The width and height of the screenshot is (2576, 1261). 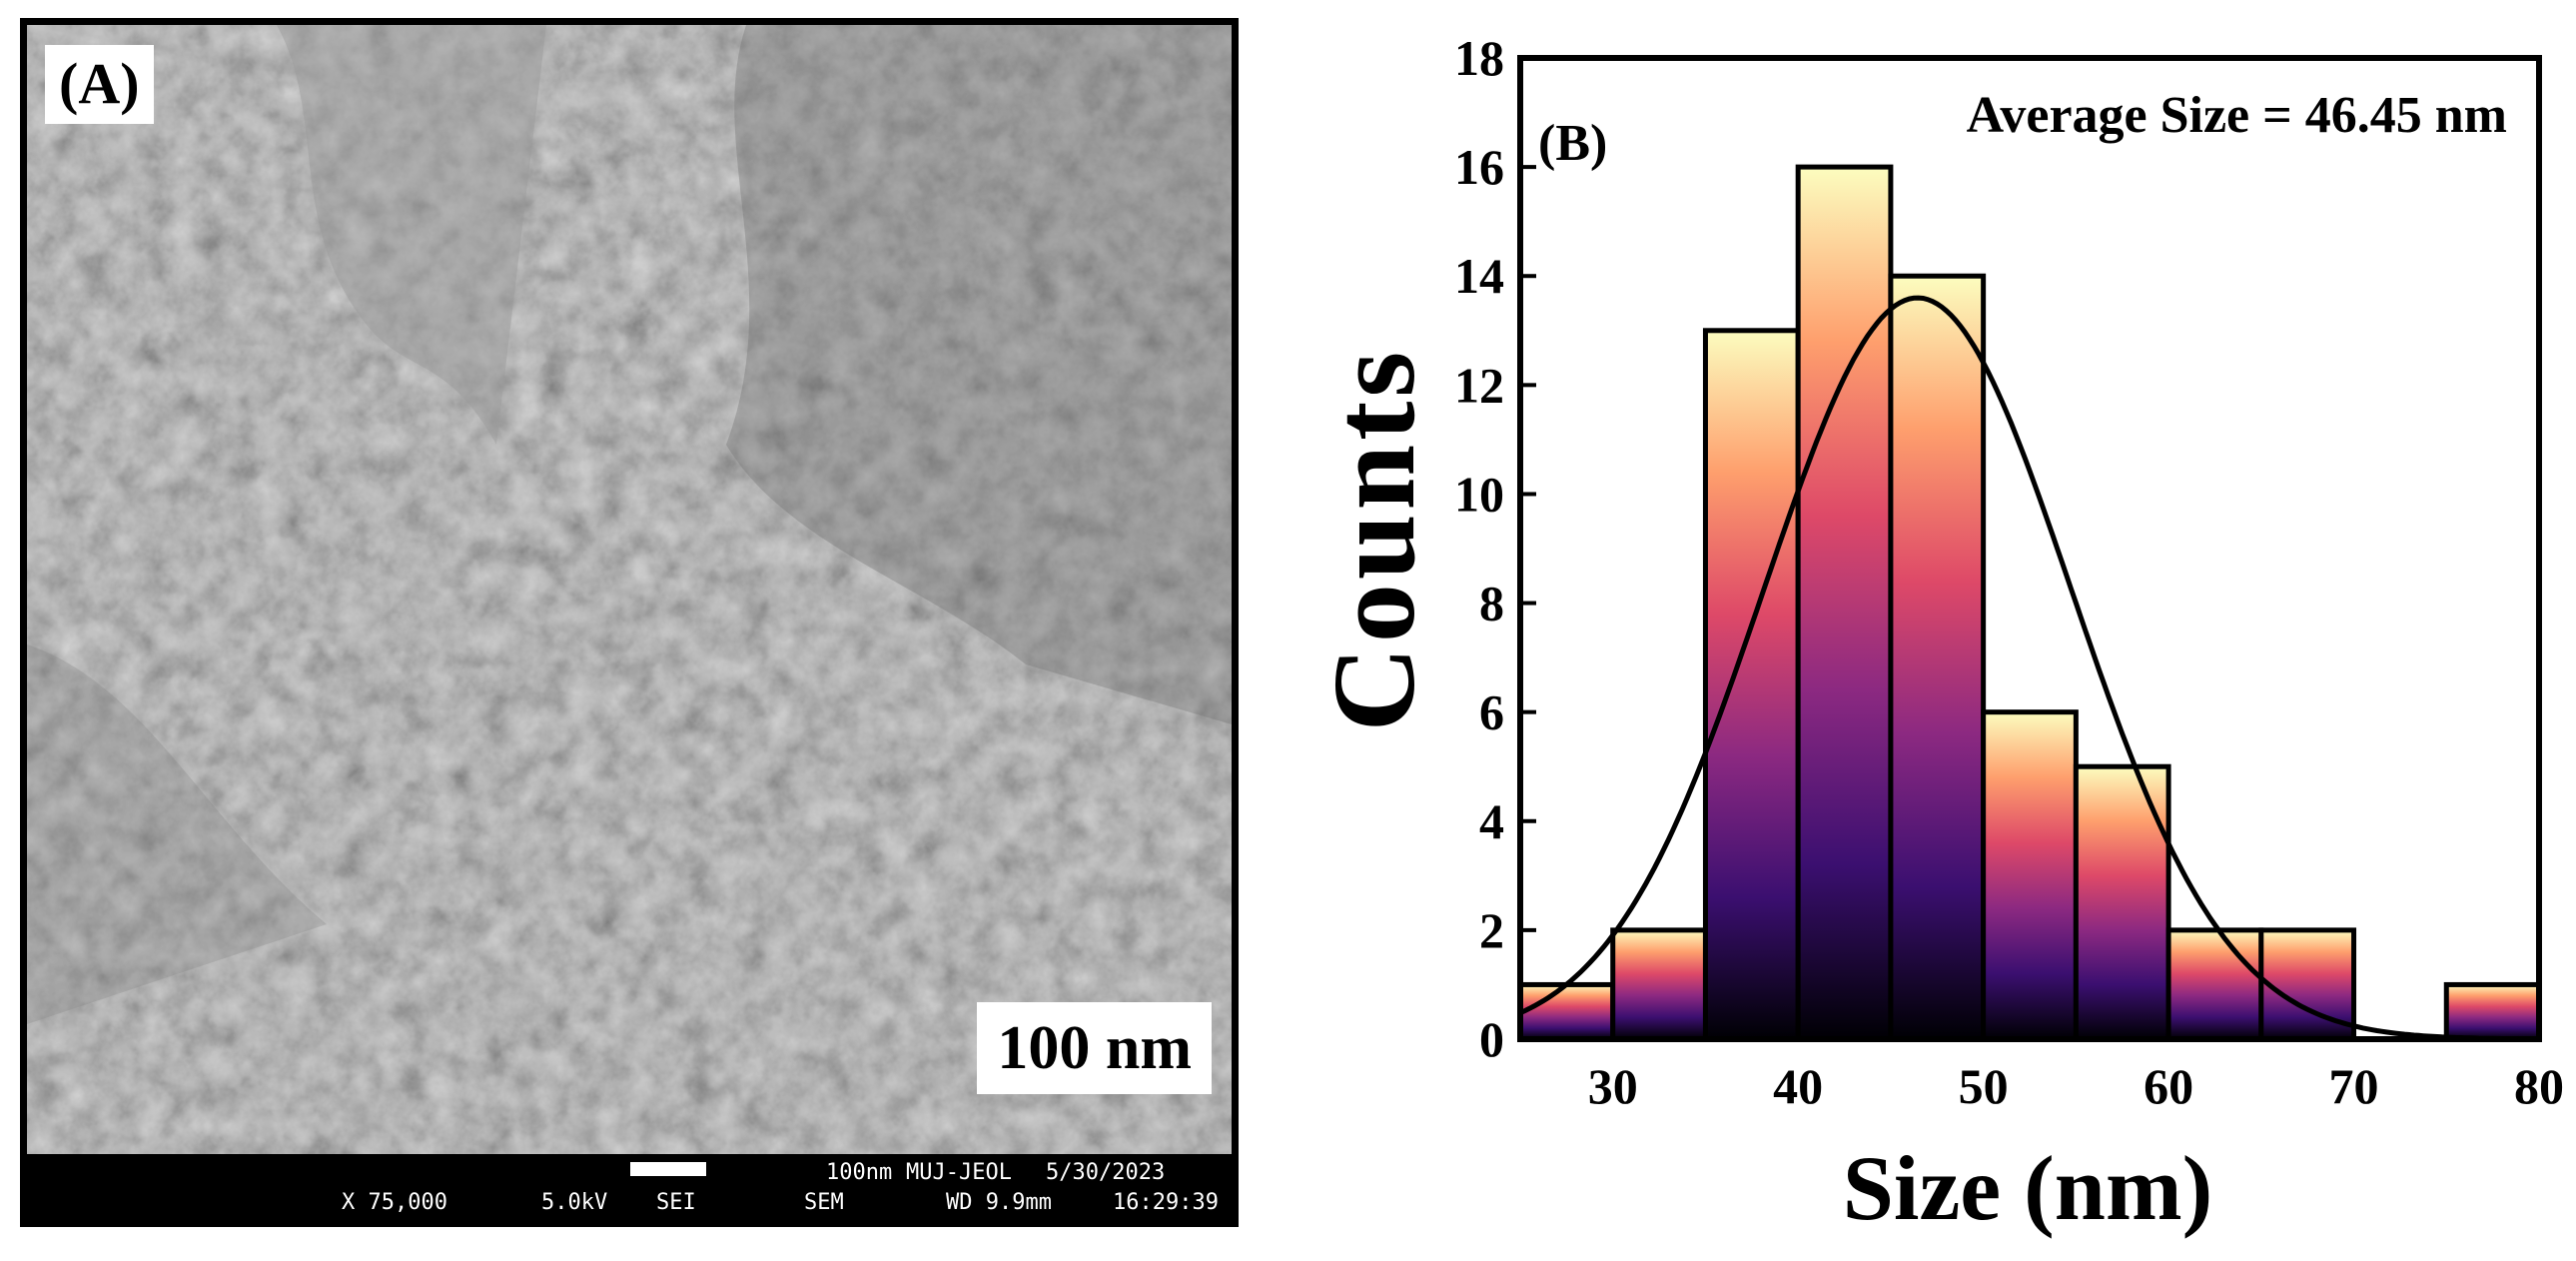 I want to click on panel-b-label: (B), so click(x=1573, y=143).